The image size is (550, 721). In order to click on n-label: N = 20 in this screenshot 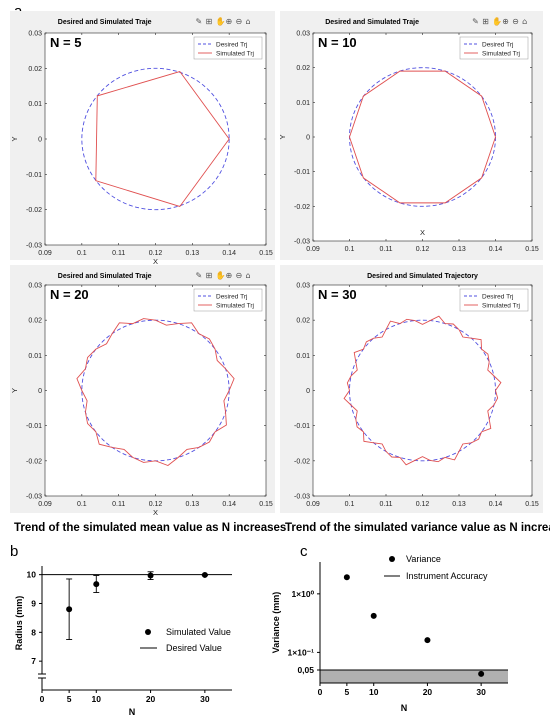, I will do `click(69, 294)`.